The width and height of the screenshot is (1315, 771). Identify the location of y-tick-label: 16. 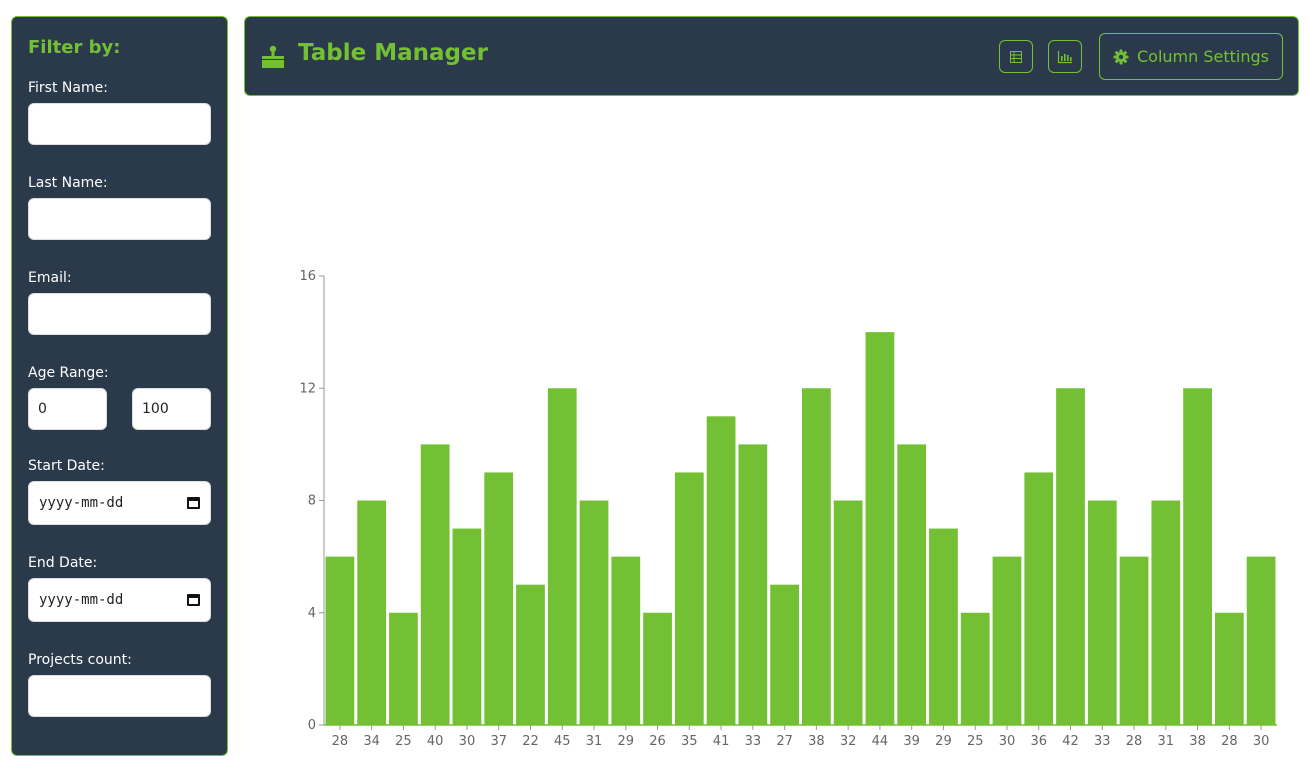
(307, 276).